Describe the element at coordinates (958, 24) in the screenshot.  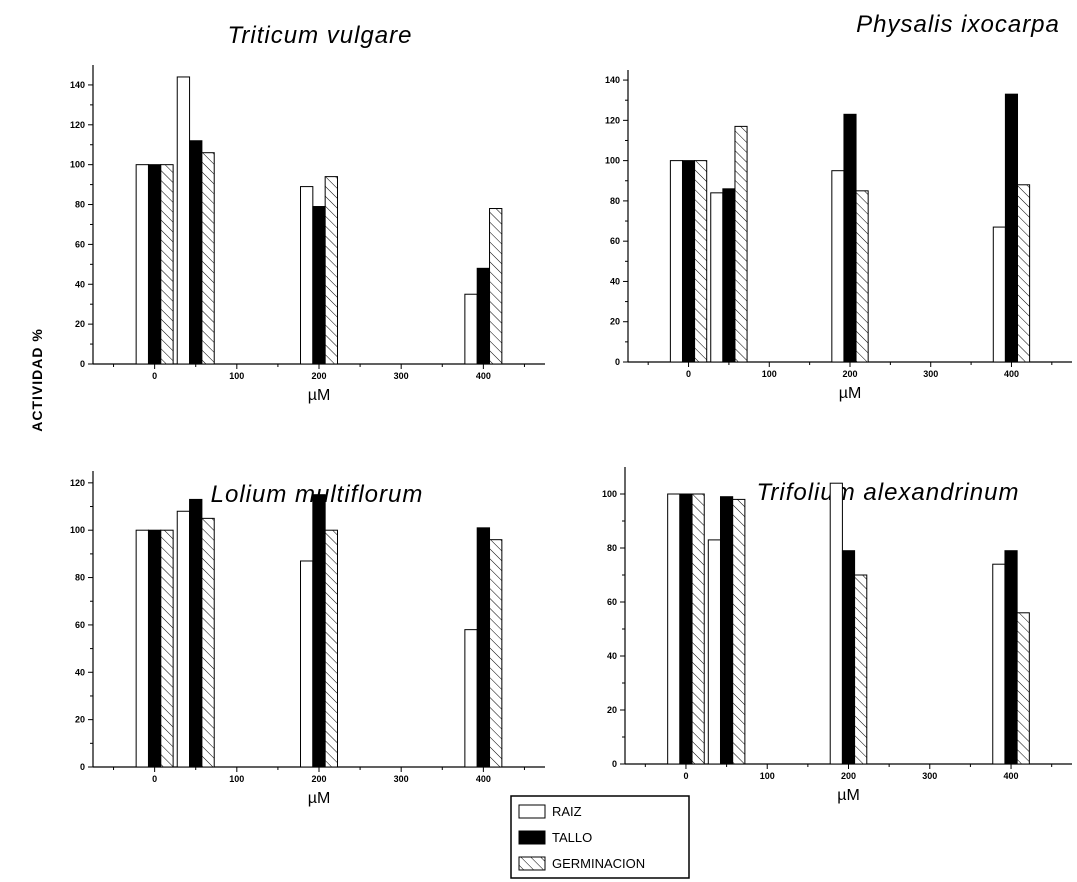
I see `chart-title: Physalis ixocarpa` at that location.